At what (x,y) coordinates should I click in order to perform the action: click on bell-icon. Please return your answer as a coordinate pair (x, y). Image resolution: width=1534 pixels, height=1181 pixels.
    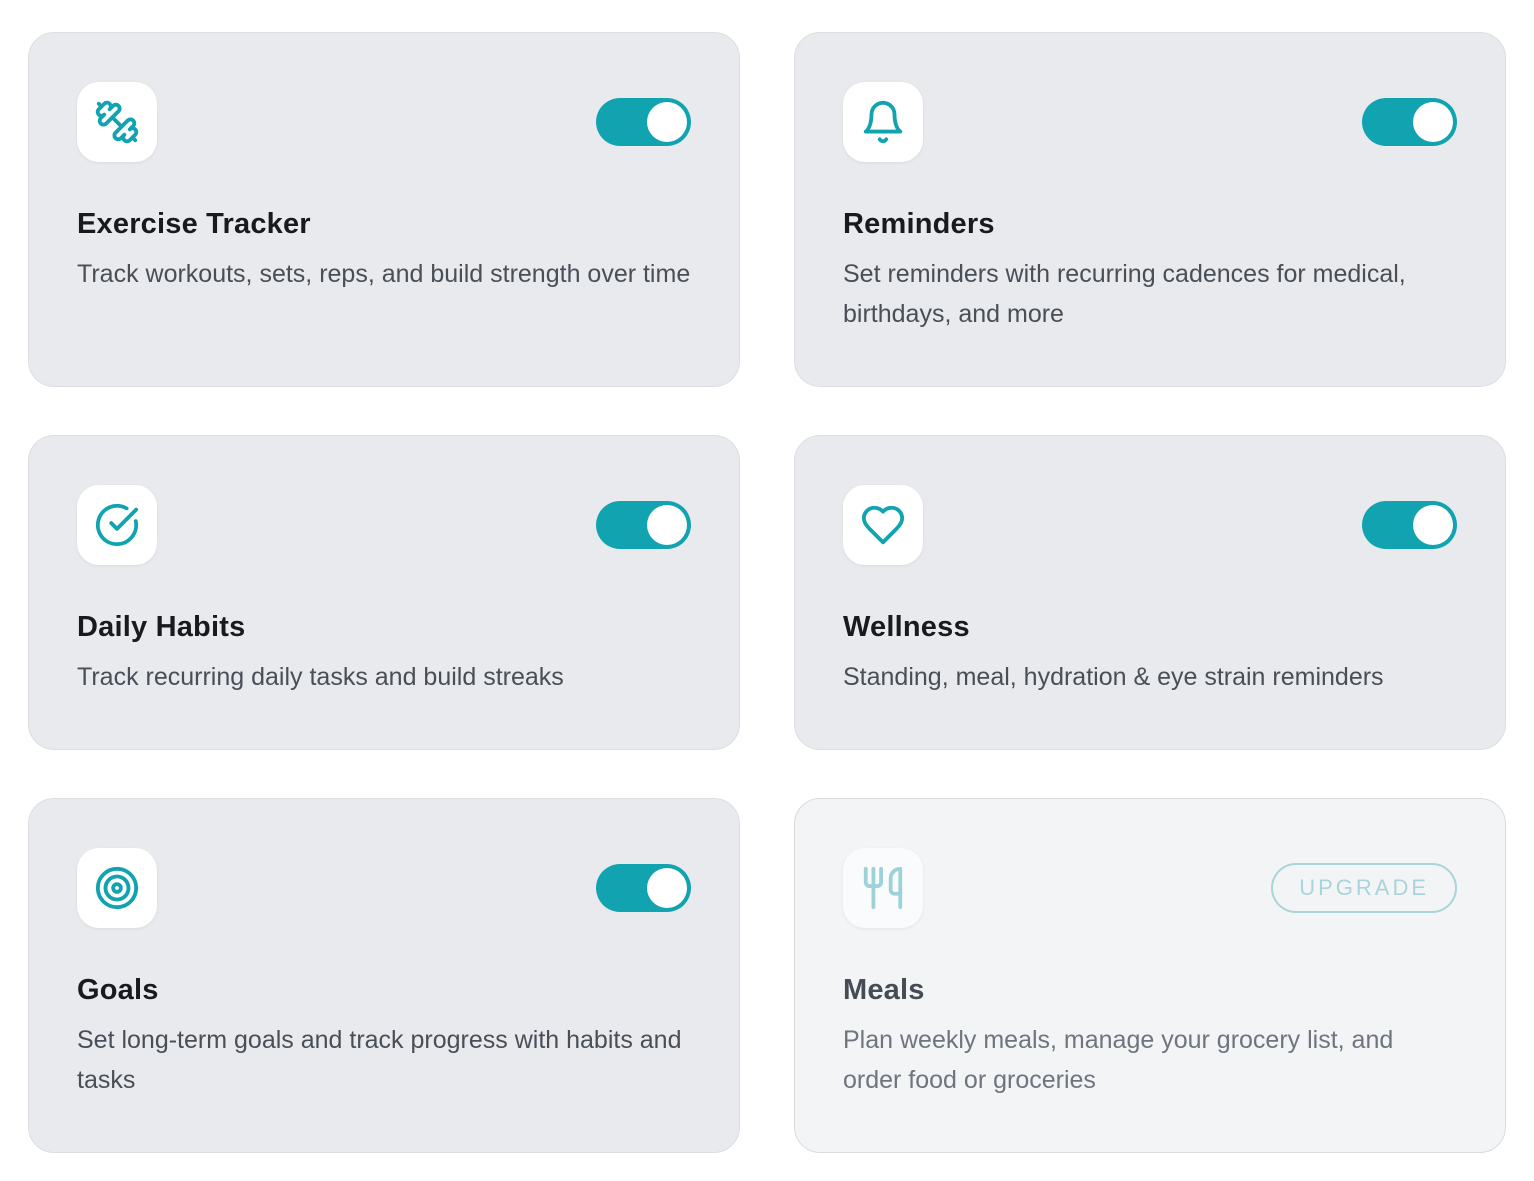
    Looking at the image, I should click on (883, 122).